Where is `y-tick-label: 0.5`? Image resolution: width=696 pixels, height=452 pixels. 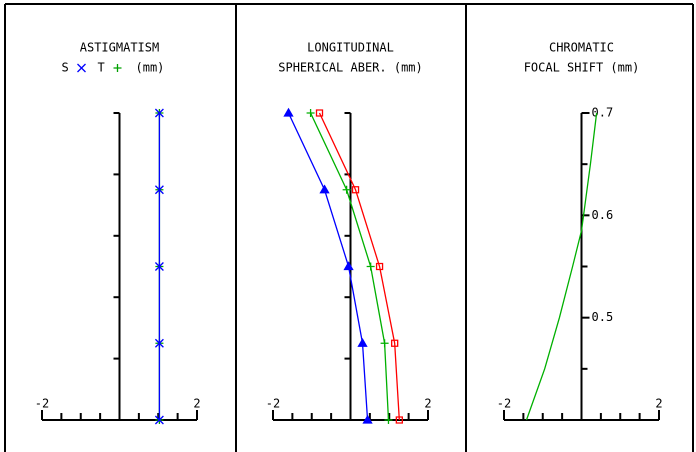 y-tick-label: 0.5 is located at coordinates (603, 317).